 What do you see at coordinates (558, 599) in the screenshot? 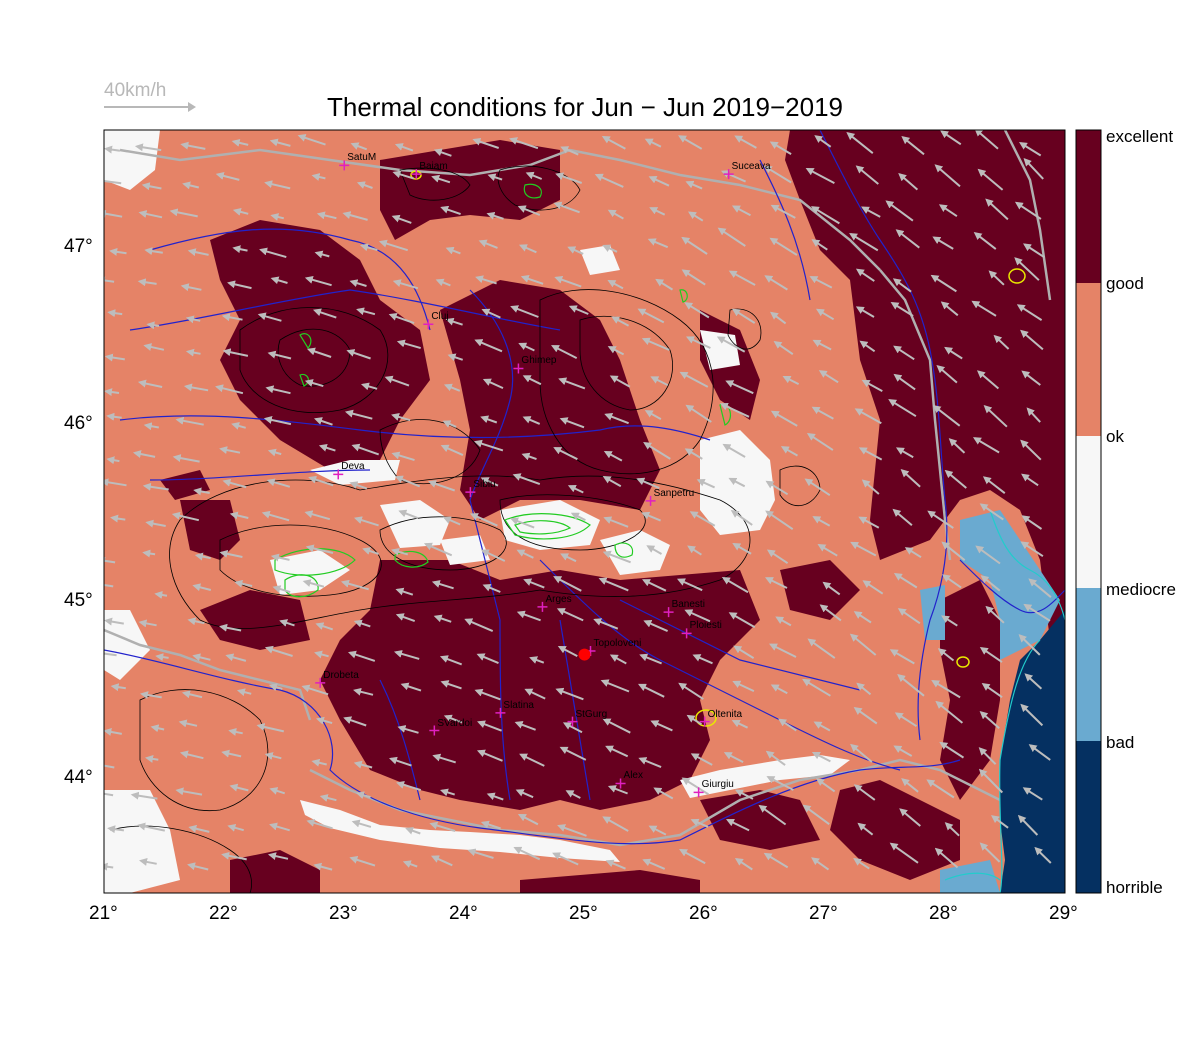
I see `city-label: Arges` at bounding box center [558, 599].